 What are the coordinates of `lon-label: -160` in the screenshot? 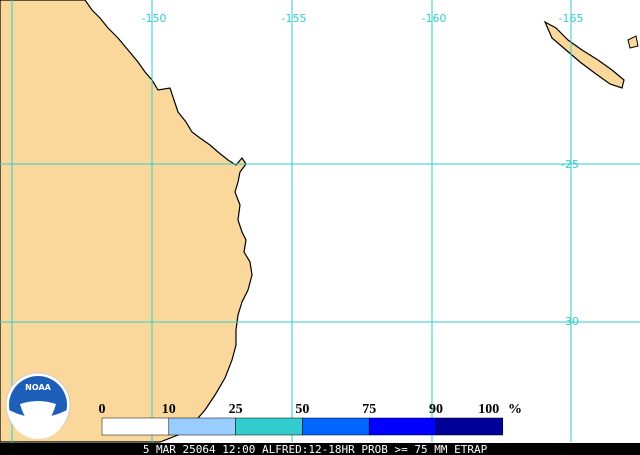 It's located at (434, 18).